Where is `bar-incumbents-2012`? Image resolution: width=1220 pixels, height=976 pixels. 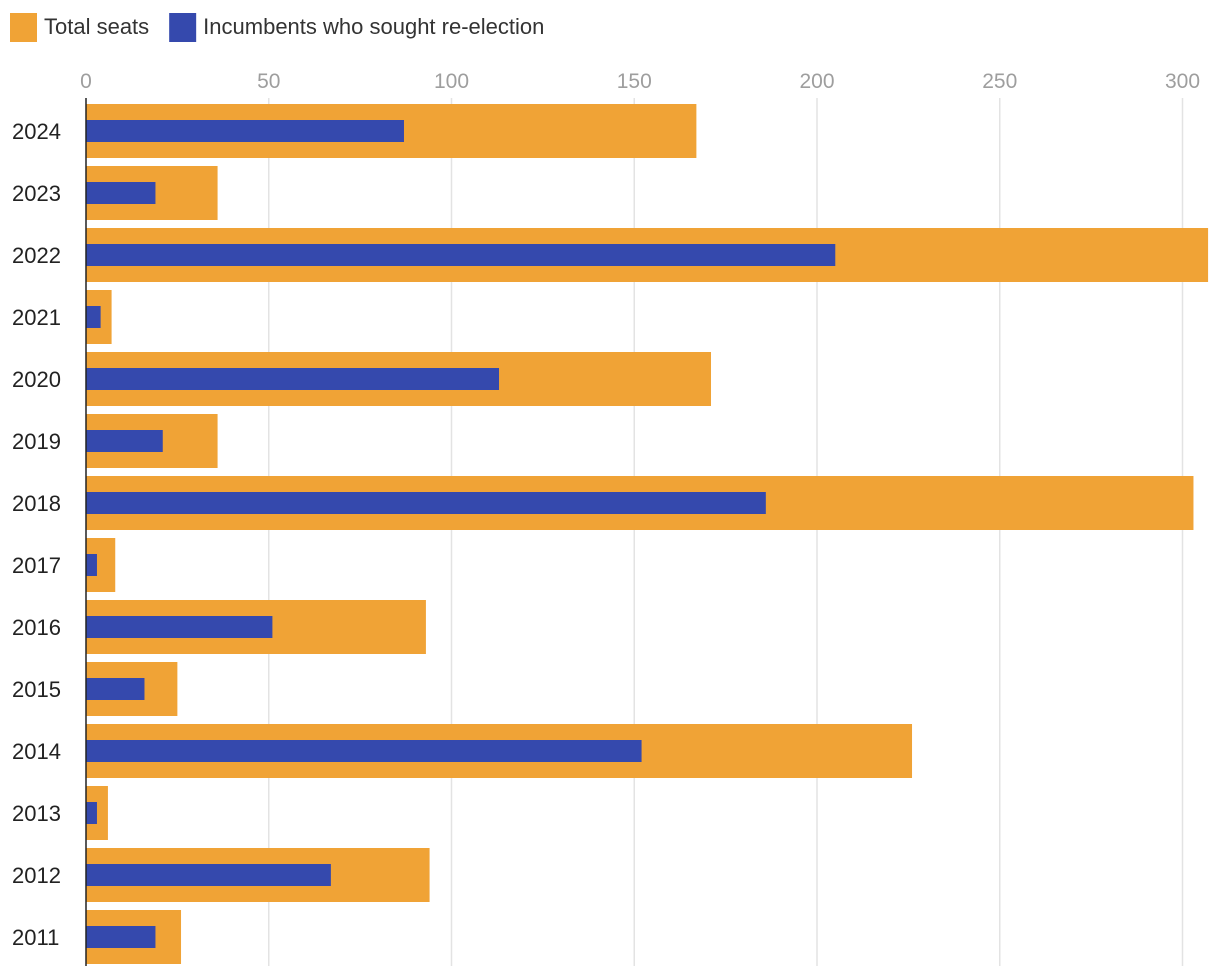 bar-incumbents-2012 is located at coordinates (208, 875).